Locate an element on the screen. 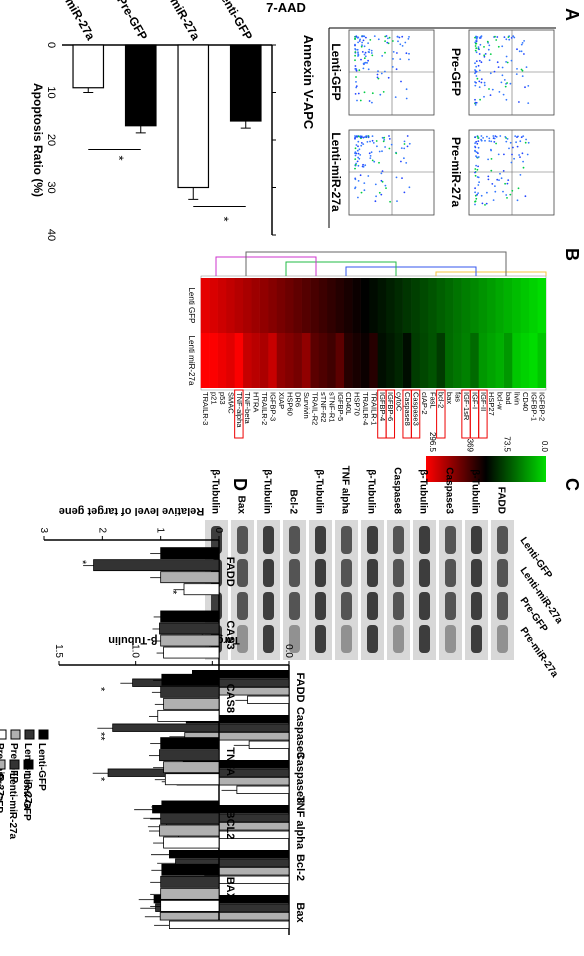 The image size is (584, 956). chart-a-xlabel: Apoptosis Ratio (%) is located at coordinates (38, 140).